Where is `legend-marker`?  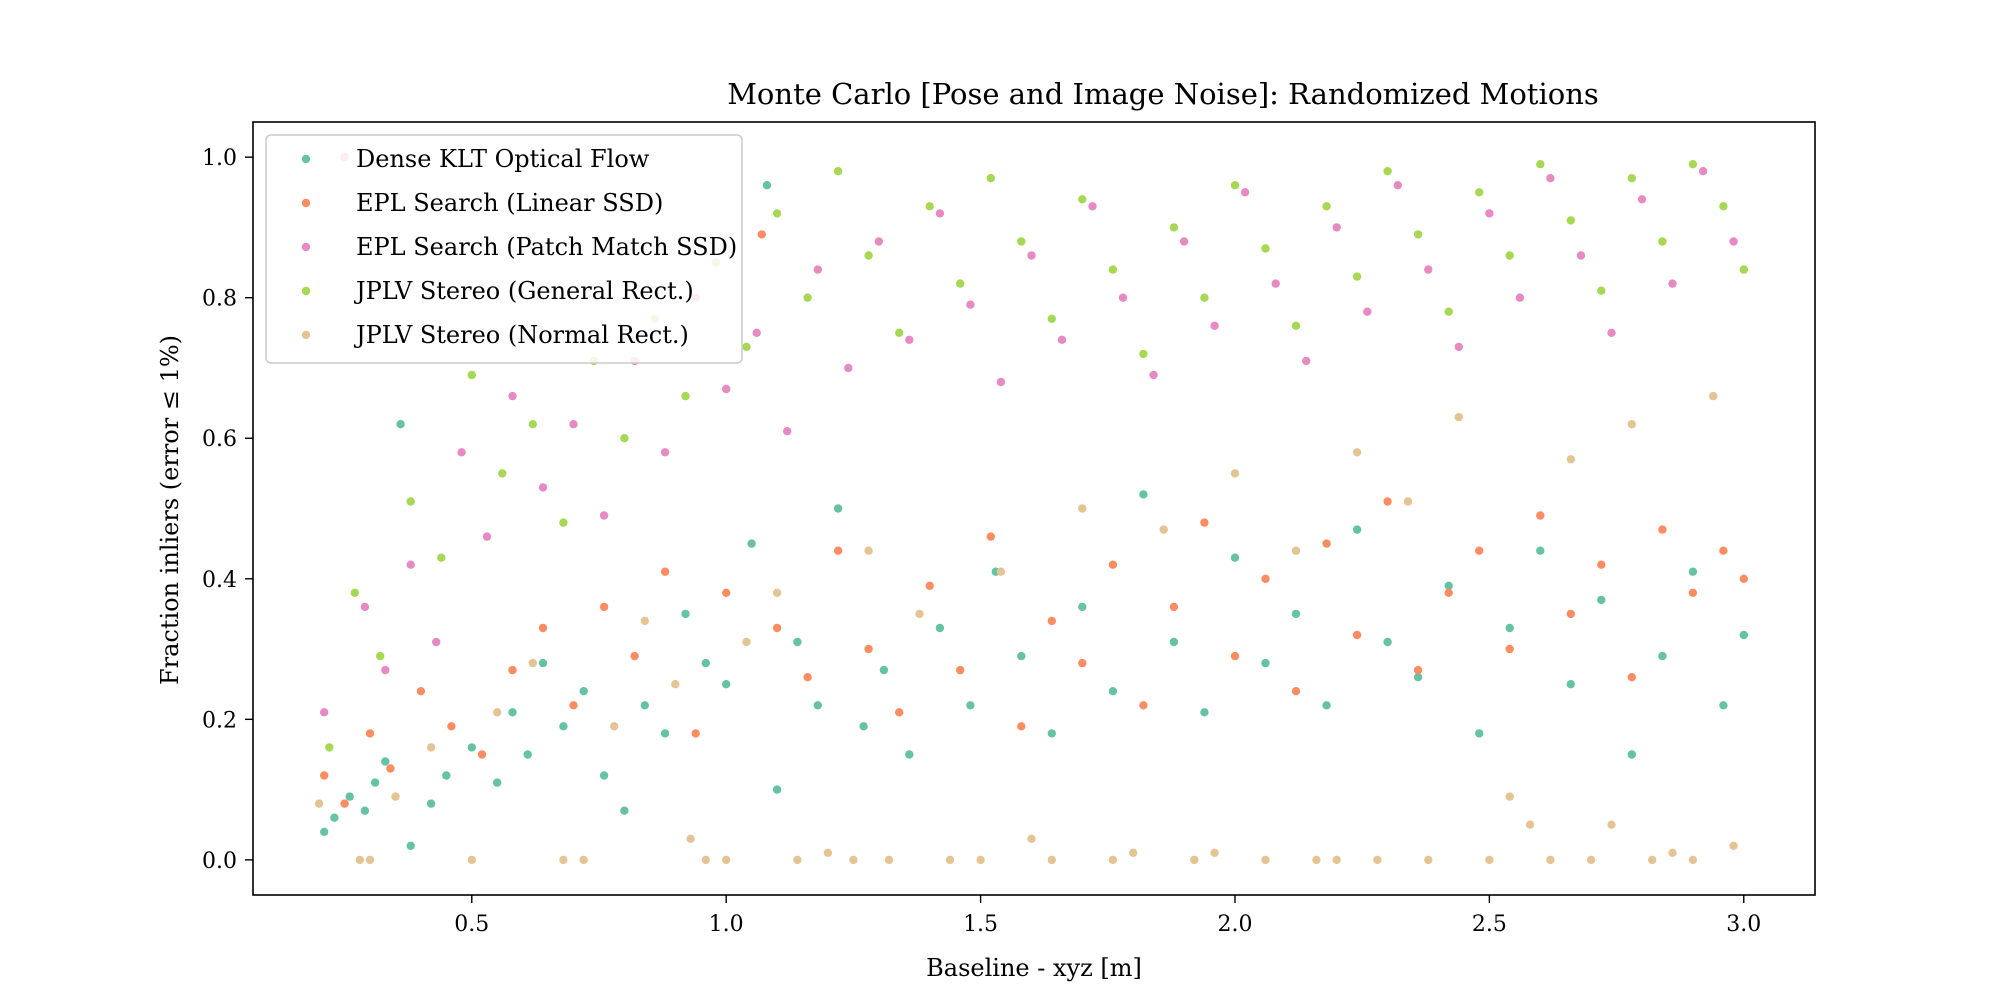 legend-marker is located at coordinates (306, 291).